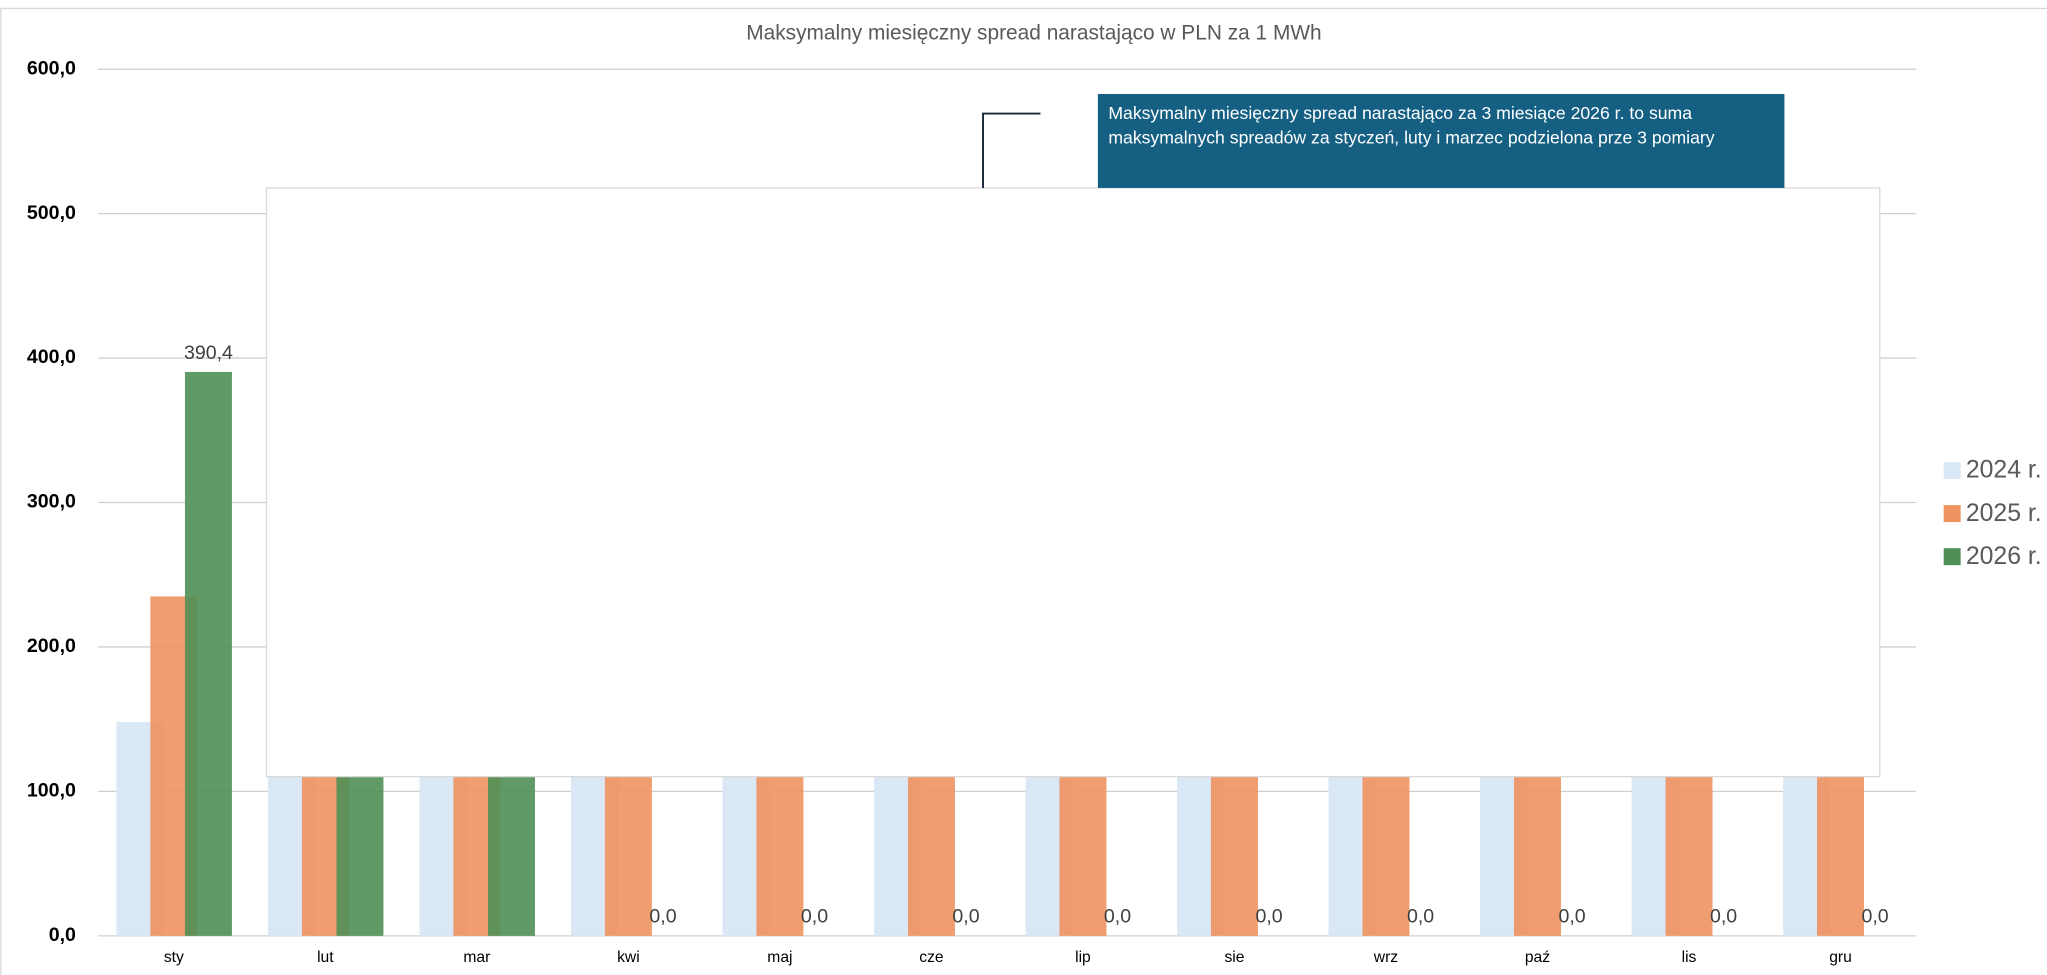  I want to click on bar, so click(208, 653).